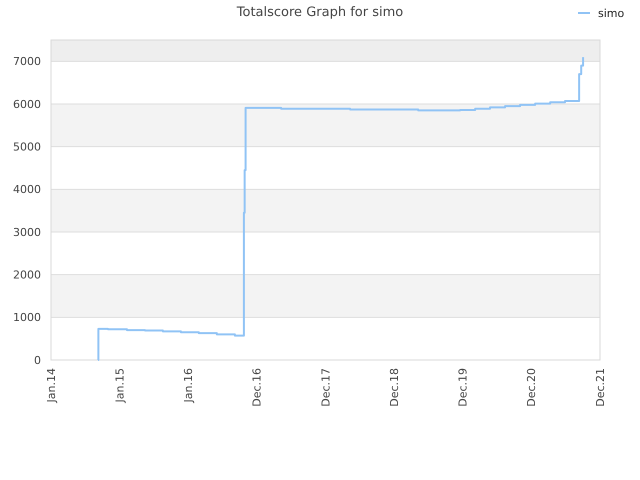  I want to click on y-tick-label: 0, so click(37, 360).